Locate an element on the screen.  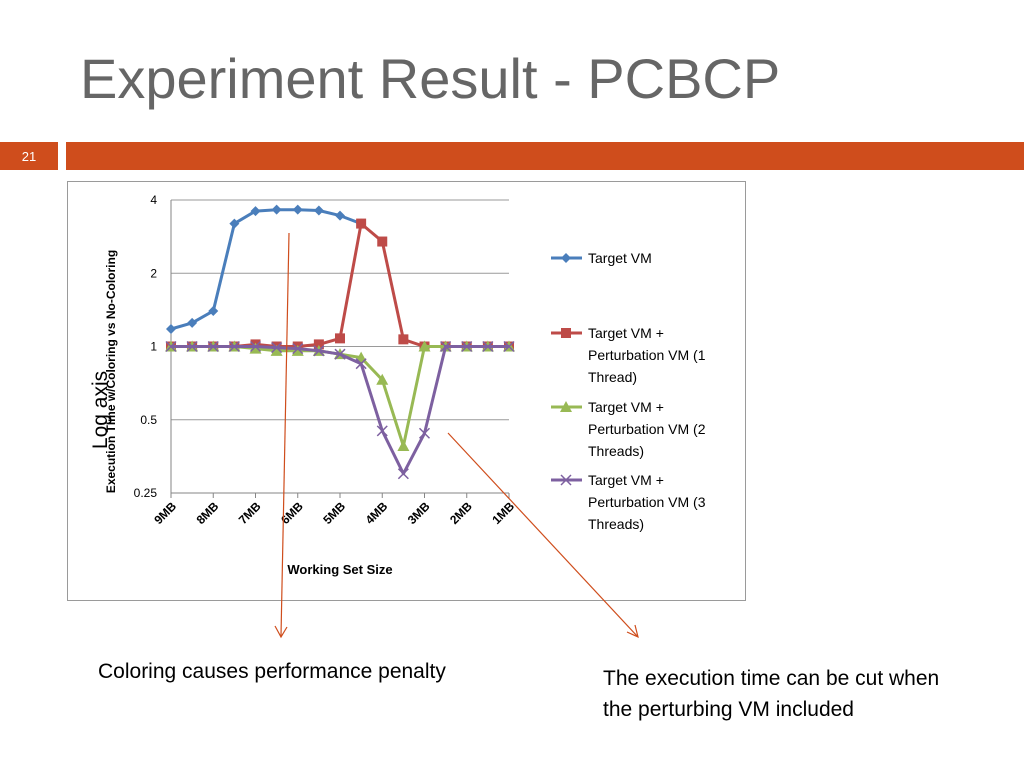
cut-arrow-head is located at coordinates (632, 631).